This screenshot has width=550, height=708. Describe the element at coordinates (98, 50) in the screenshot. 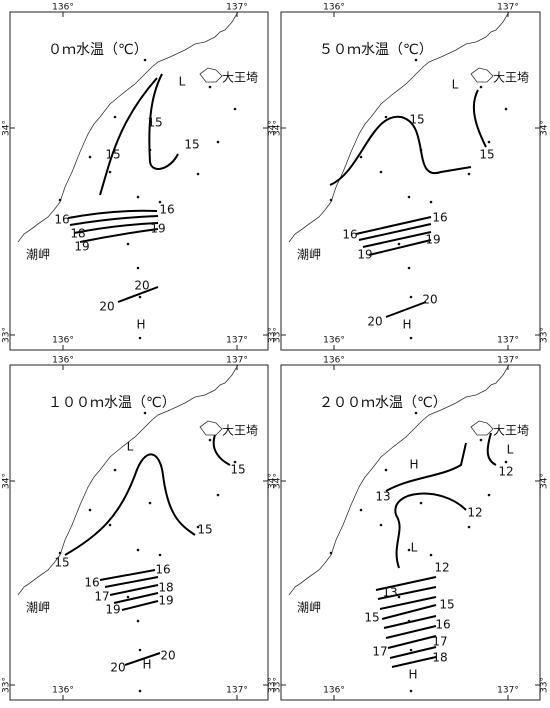

I see `panel-title: ０ｍ水温（℃）` at that location.